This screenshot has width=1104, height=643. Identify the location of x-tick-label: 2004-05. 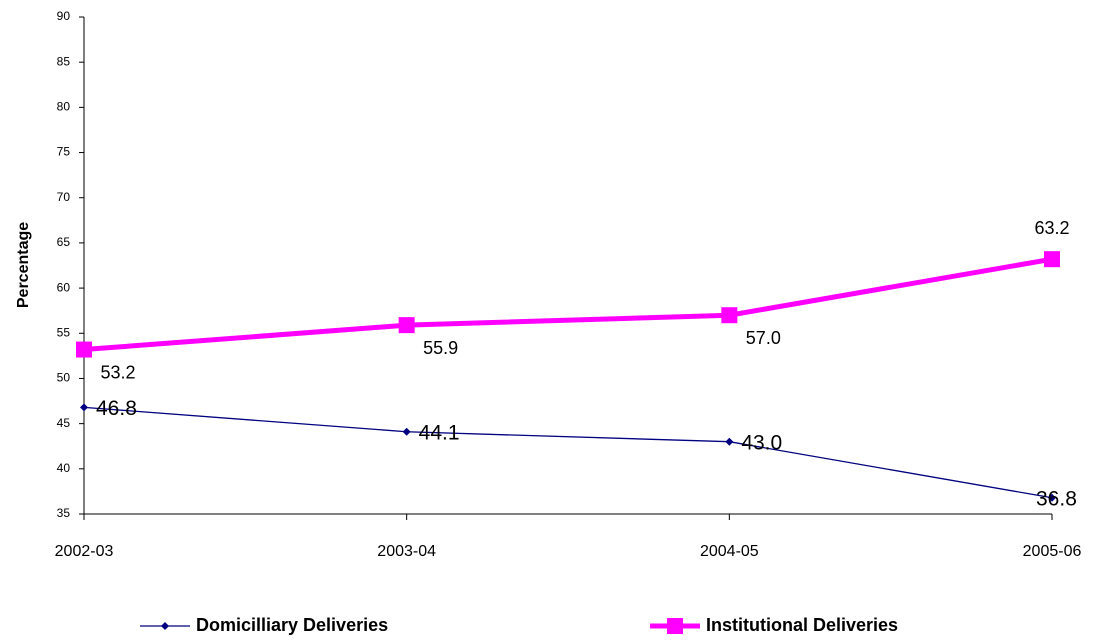
(729, 551).